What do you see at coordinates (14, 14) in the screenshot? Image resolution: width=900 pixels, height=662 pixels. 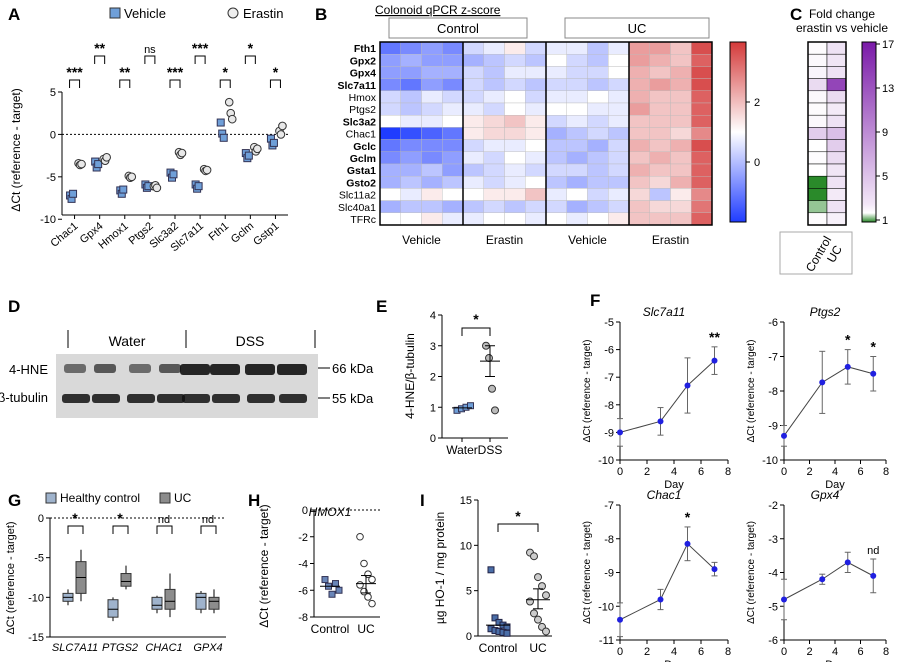 I see `panel-label-a: A` at bounding box center [14, 14].